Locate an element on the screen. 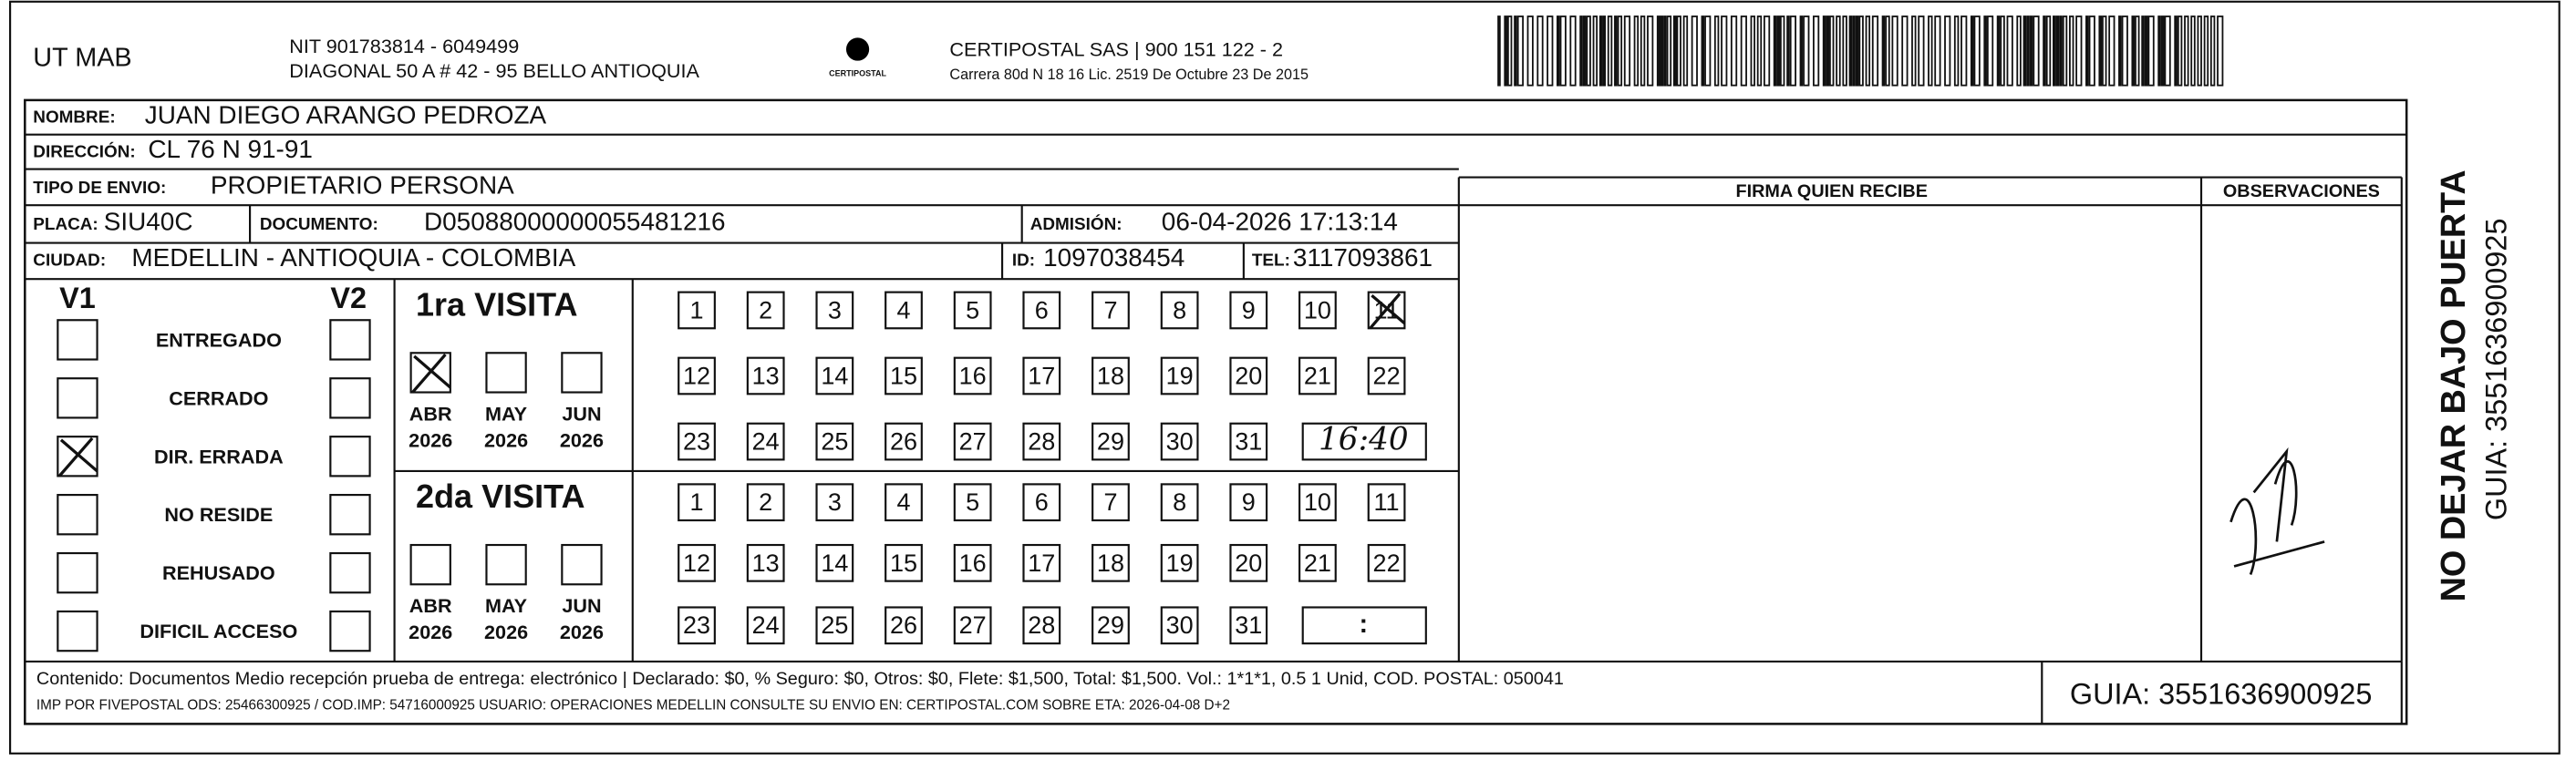 The image size is (2576, 760). field-value: PROPIETARIO PERSONA is located at coordinates (362, 185).